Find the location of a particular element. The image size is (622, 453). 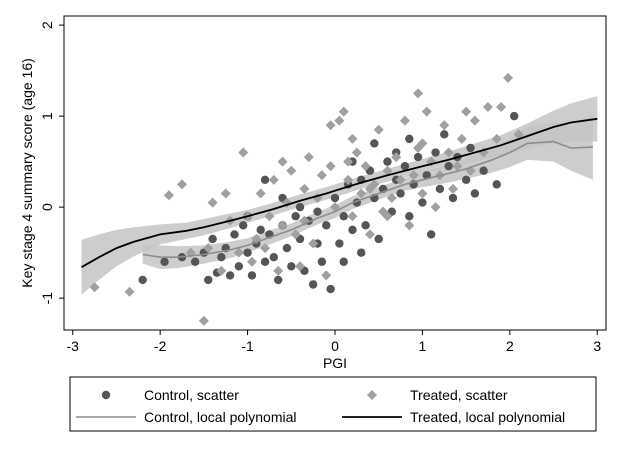

legend-label: Treated, local polynomial is located at coordinates (487, 417).